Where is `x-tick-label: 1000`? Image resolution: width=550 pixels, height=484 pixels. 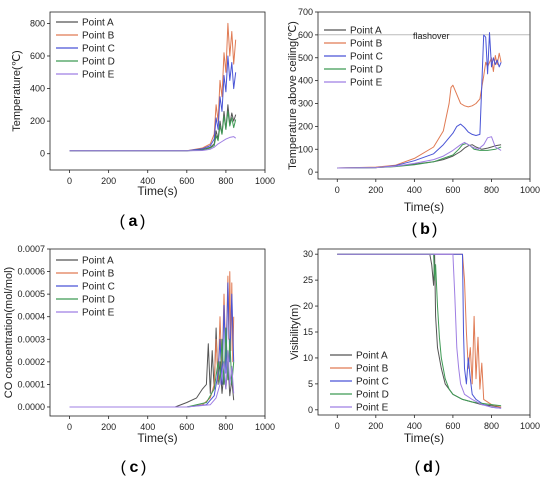
x-tick-label: 1000 is located at coordinates (530, 426).